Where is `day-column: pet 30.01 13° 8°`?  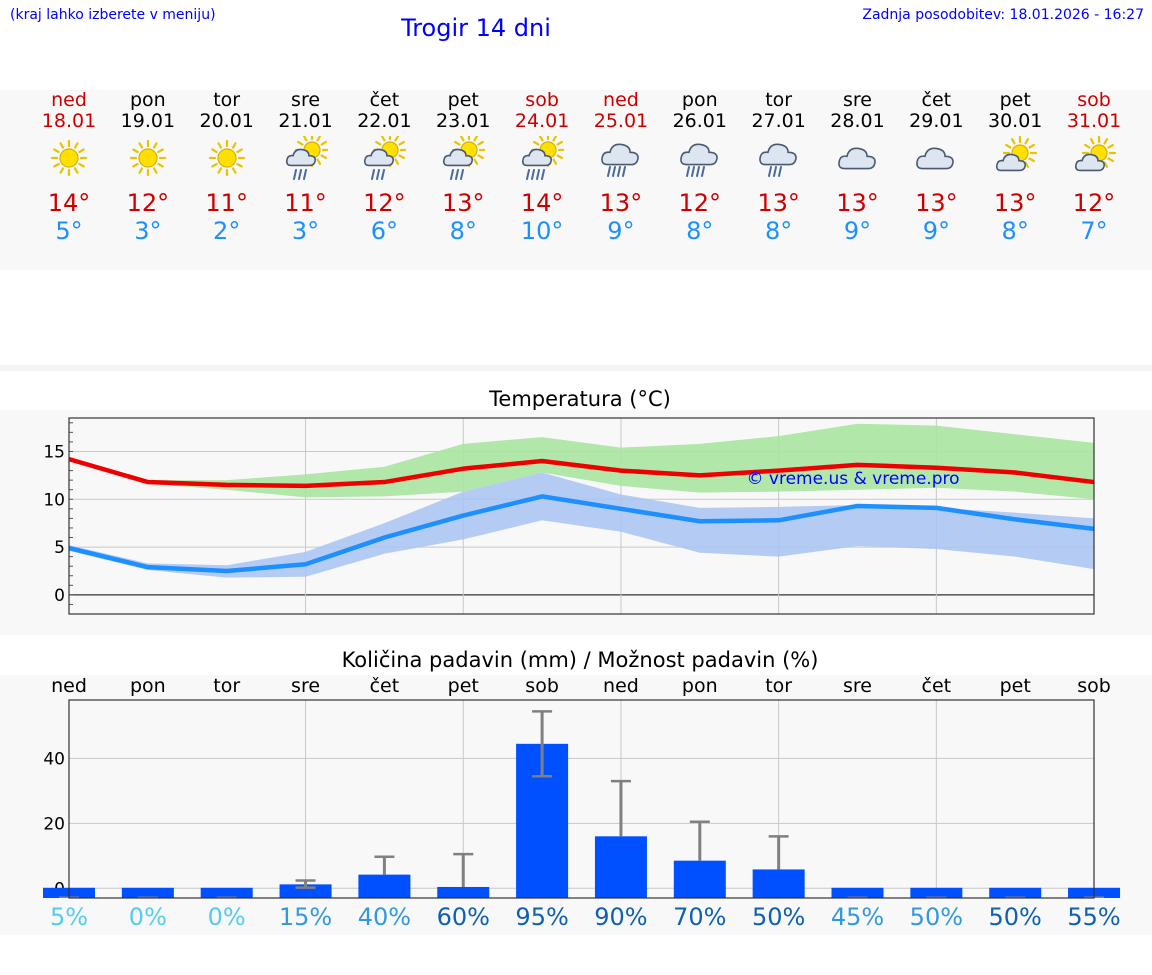
day-column: pet 30.01 13° 8° is located at coordinates (1015, 180).